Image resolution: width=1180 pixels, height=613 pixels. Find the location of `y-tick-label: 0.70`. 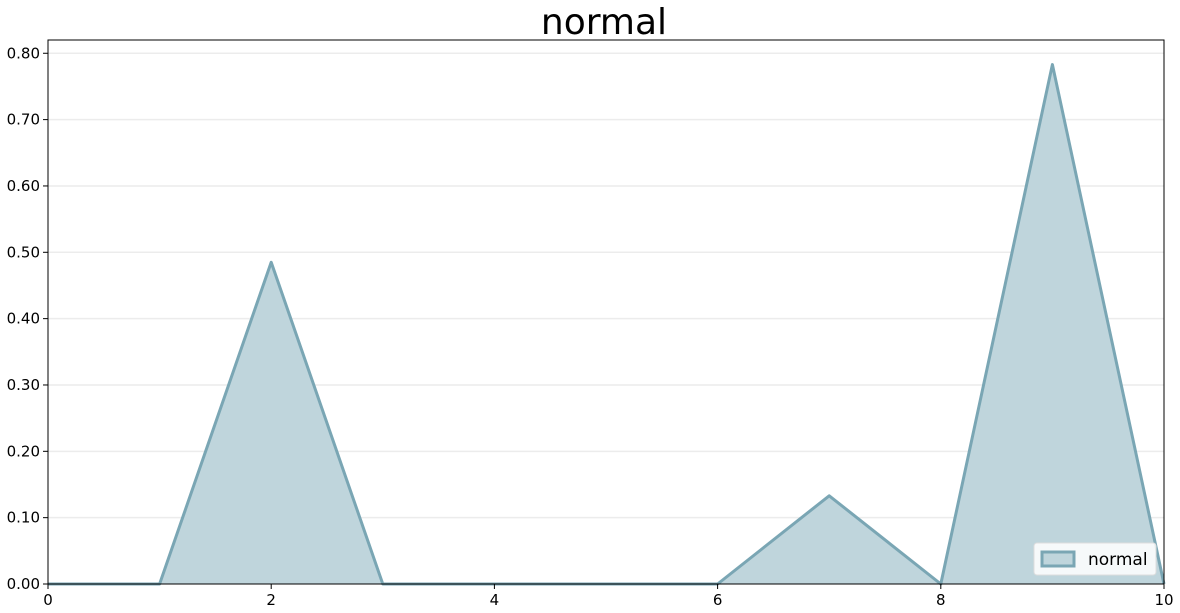

y-tick-label: 0.70 is located at coordinates (23, 120).